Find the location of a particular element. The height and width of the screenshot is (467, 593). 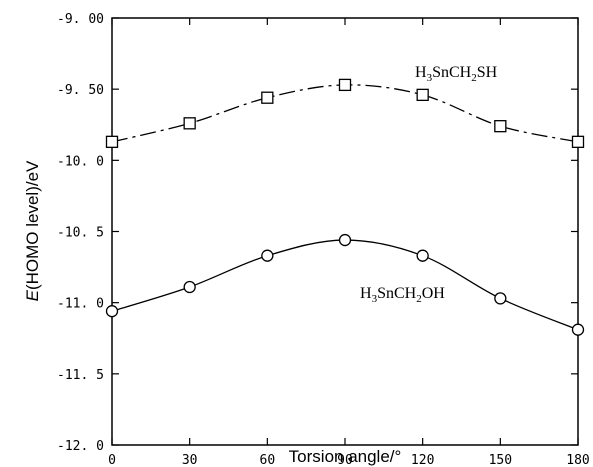

x-tick-label: 180 is located at coordinates (577, 460).